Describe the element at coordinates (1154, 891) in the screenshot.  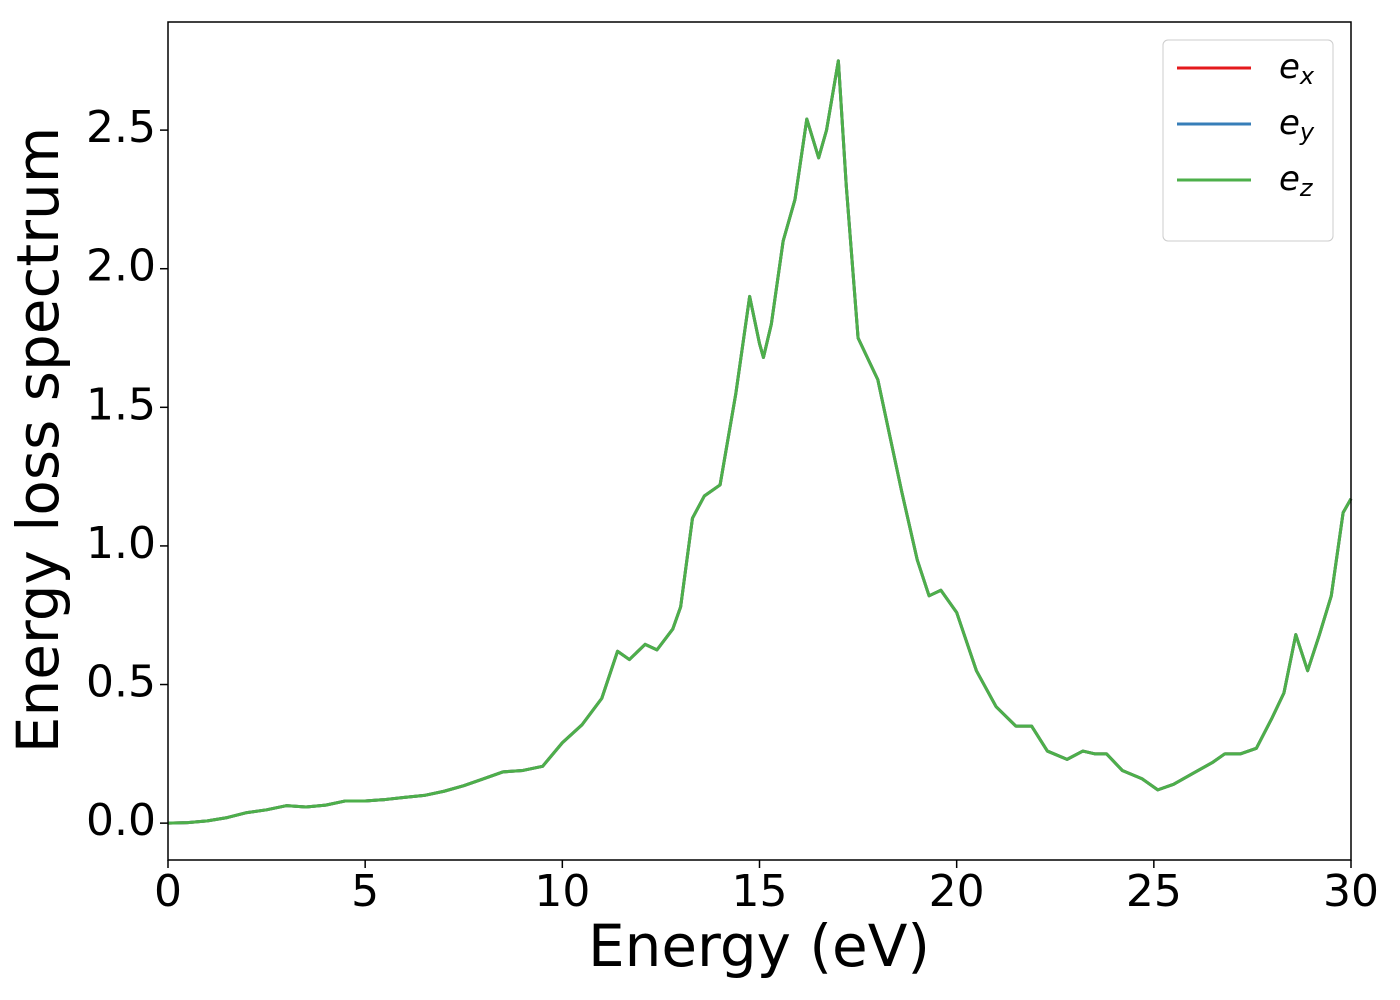
I see `x-tick-label: 25` at that location.